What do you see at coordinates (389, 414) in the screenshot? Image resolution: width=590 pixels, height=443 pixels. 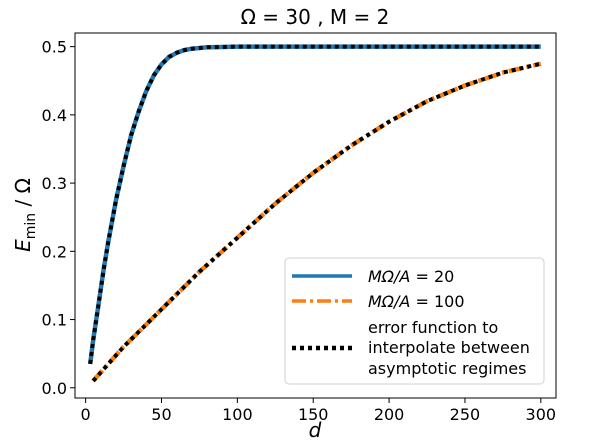 I see `x-tick-label-4: 200` at bounding box center [389, 414].